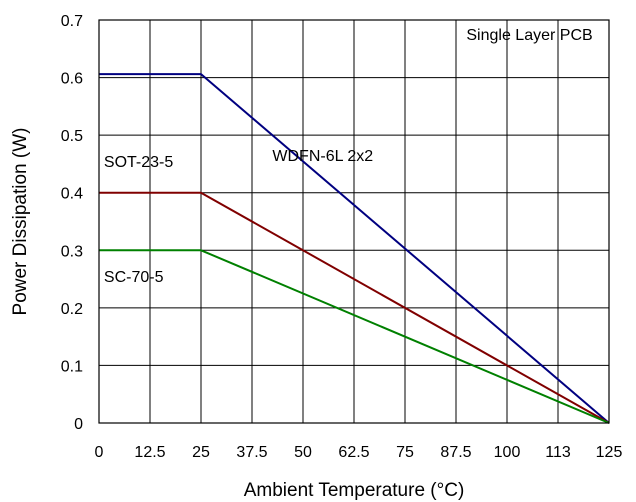 This screenshot has width=636, height=502. What do you see at coordinates (99, 452) in the screenshot?
I see `x-tick-label: 0` at bounding box center [99, 452].